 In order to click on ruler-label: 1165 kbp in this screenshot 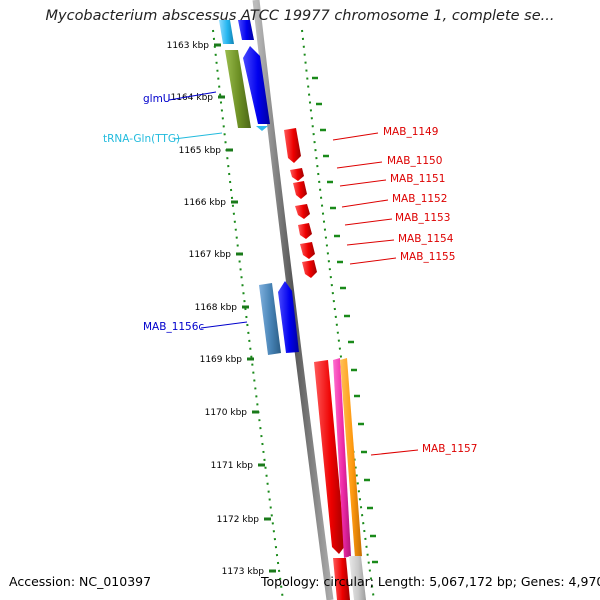, I will do `click(200, 151)`.